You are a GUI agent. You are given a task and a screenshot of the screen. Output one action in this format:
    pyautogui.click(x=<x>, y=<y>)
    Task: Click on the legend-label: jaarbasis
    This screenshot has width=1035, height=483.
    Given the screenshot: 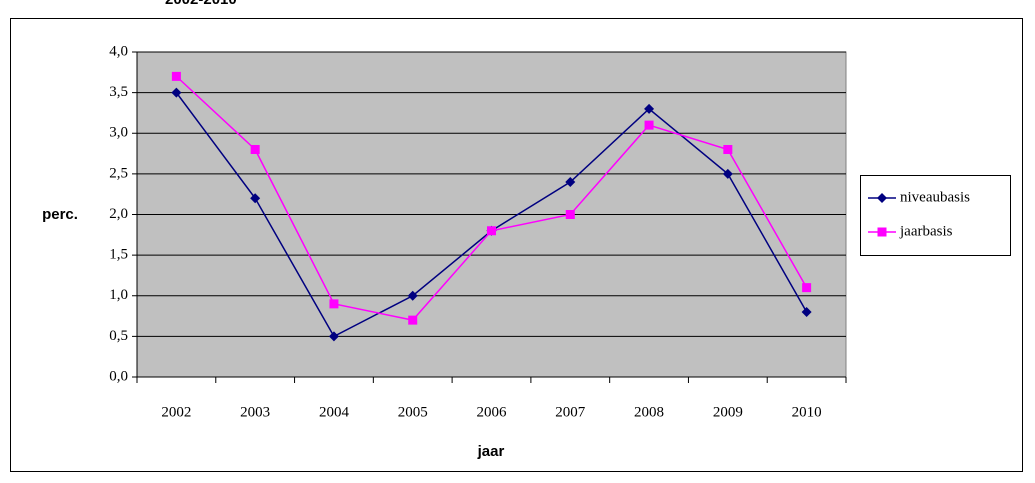 What is the action you would take?
    pyautogui.click(x=926, y=231)
    